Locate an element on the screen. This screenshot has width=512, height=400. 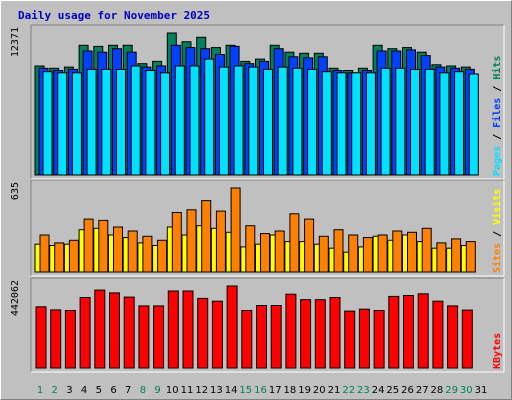
legend-text: KBytes is located at coordinates (497, 351).